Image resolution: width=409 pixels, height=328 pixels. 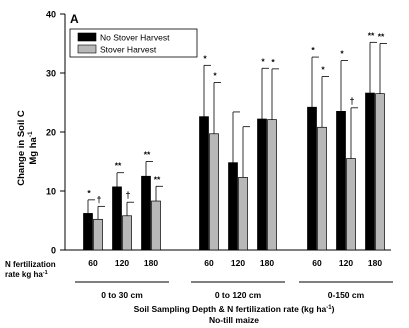 I want to click on y-tick-label: 10, so click(x=51, y=192).